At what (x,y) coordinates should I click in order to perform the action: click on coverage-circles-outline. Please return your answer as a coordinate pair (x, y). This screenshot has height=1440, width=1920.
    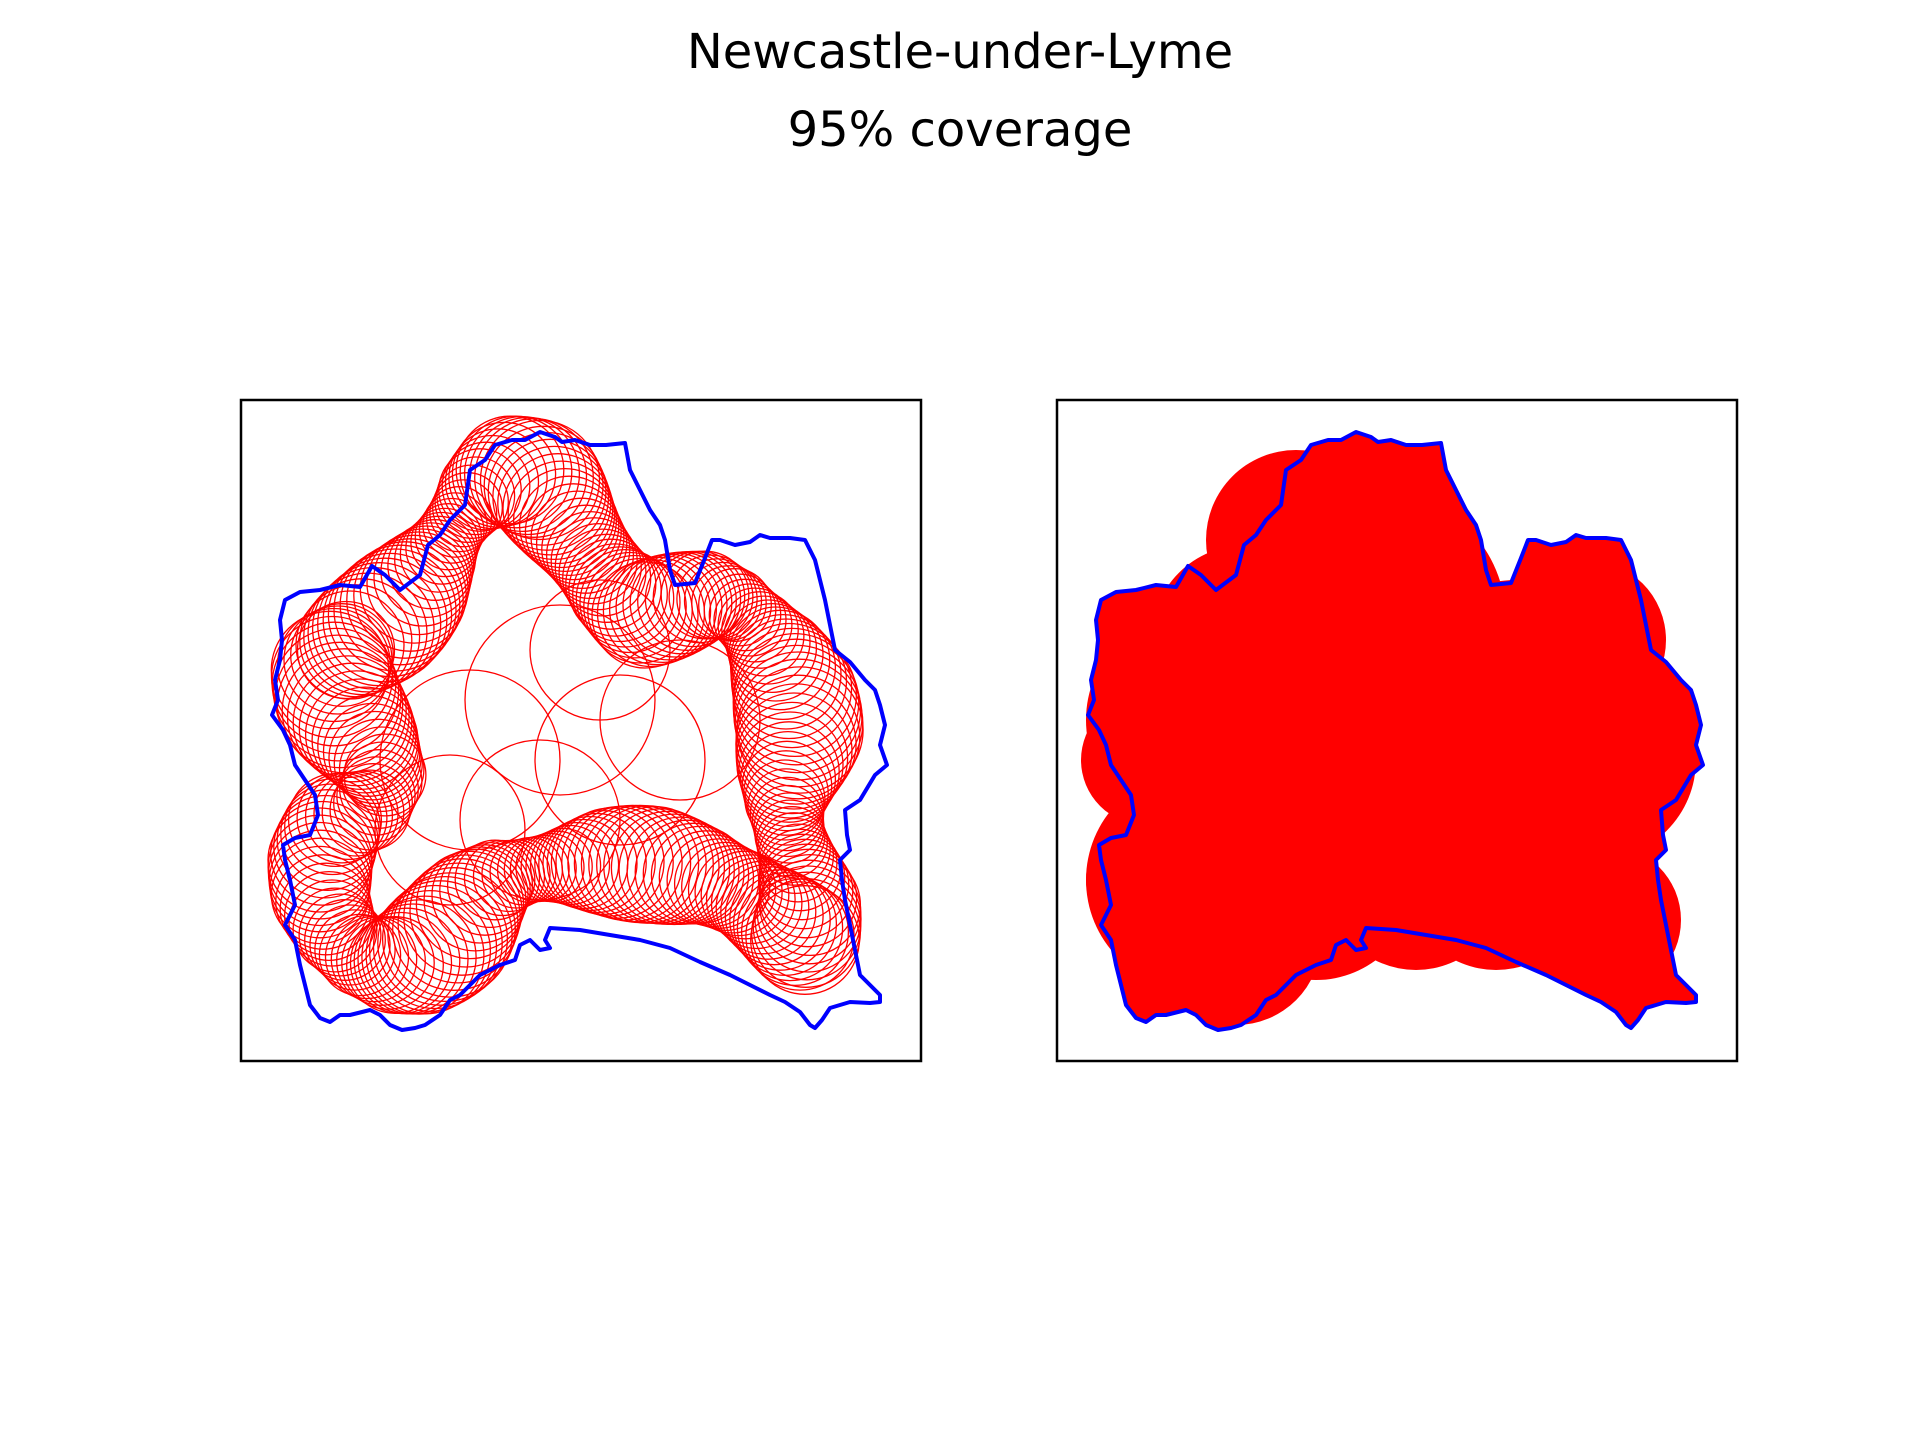
    Looking at the image, I should click on (565, 715).